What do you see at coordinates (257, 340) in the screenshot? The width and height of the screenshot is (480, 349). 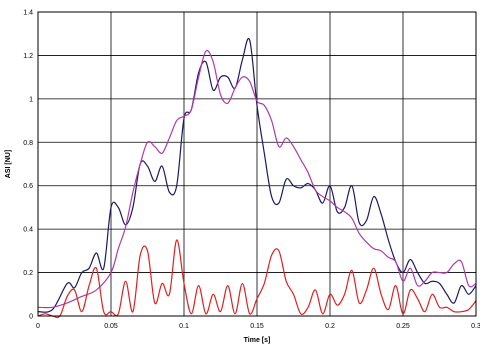 I see `x-axis-title: Time [s]` at bounding box center [257, 340].